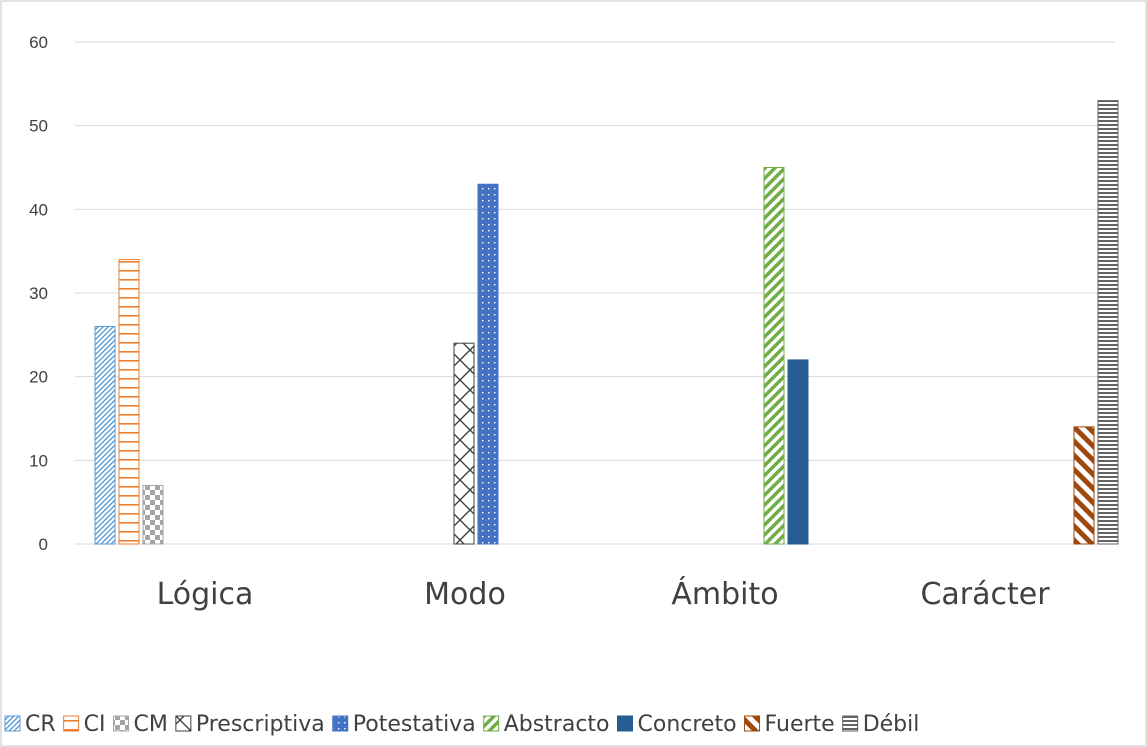 The width and height of the screenshot is (1147, 747). Describe the element at coordinates (38, 209) in the screenshot. I see `y-tick-label: 40` at that location.